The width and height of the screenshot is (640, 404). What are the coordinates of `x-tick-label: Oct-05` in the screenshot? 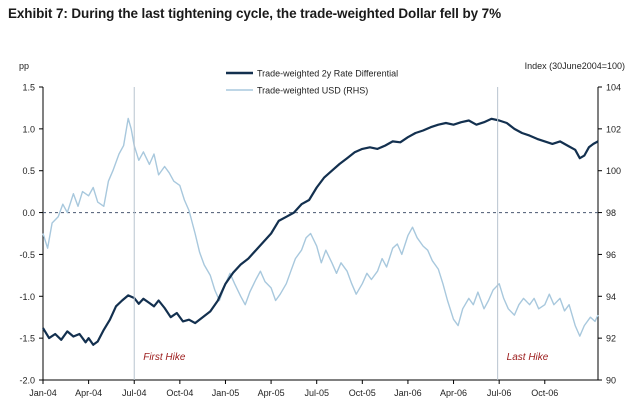 It's located at (362, 393).